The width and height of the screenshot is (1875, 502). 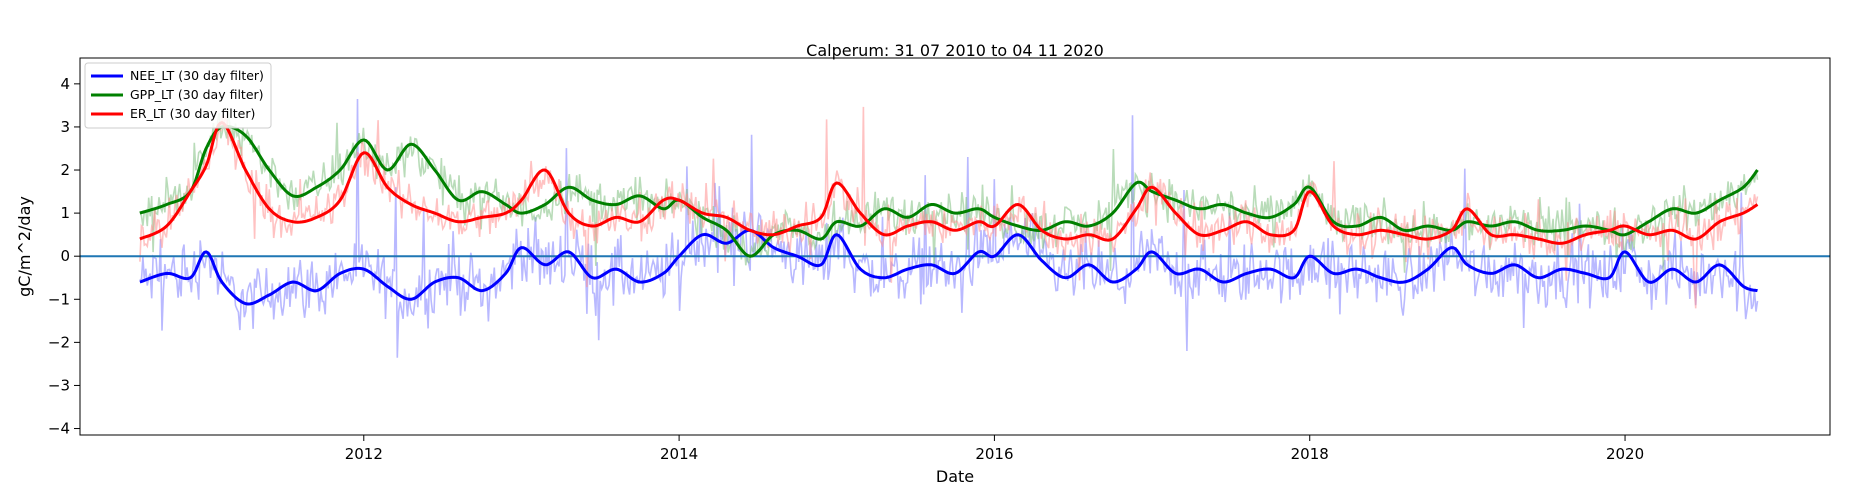 What do you see at coordinates (679, 454) in the screenshot?
I see `x-tick-label: 2014` at bounding box center [679, 454].